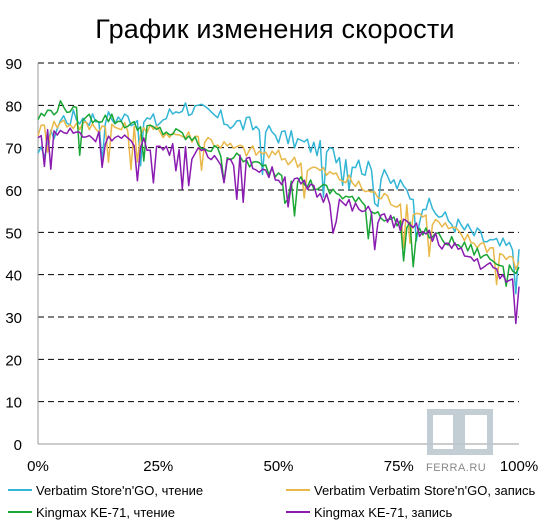 The image size is (550, 525). Describe the element at coordinates (13, 149) in the screenshot. I see `y-tick-label: 70` at that location.